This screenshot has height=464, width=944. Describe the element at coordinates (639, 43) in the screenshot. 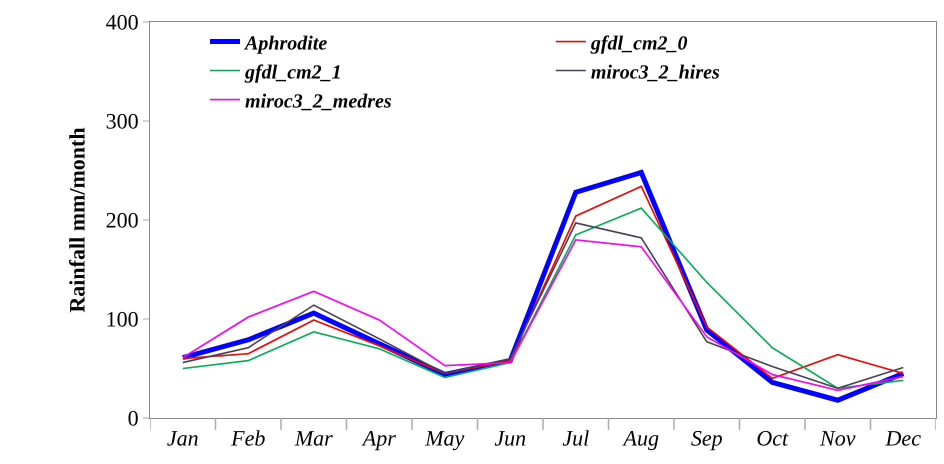

I see `legend-label: gfdl_cm2_0` at that location.